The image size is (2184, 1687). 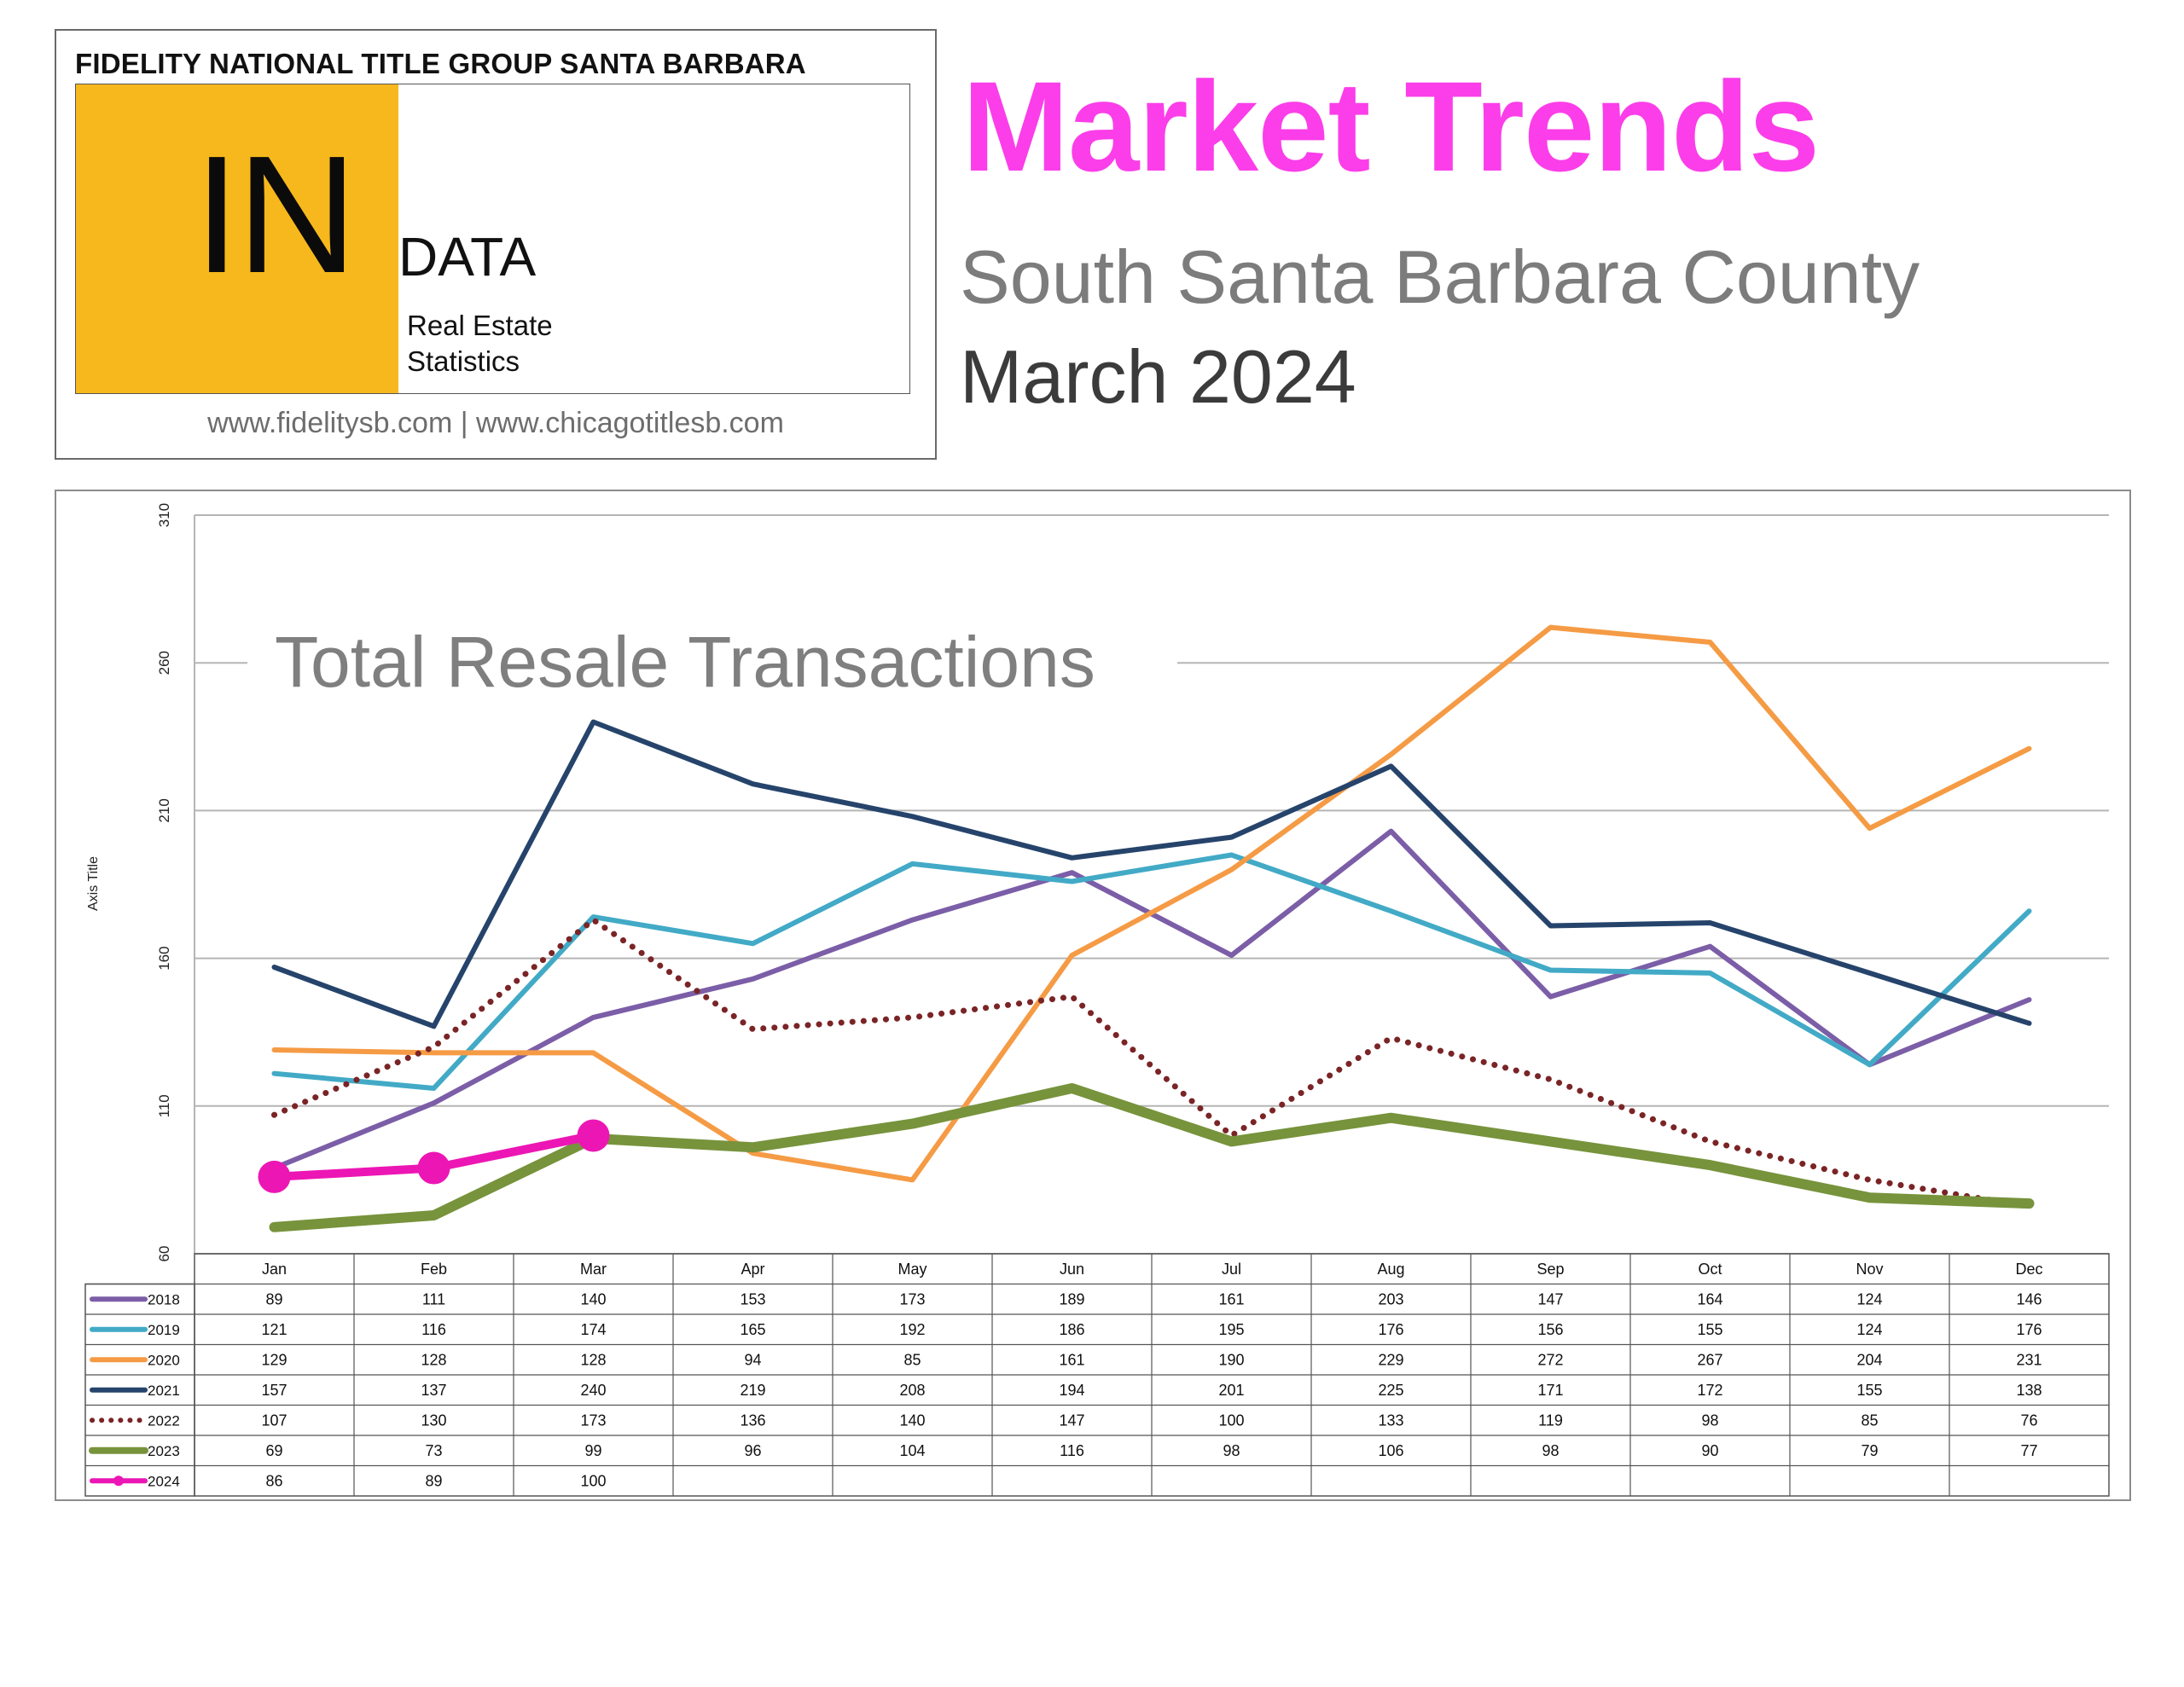 I want to click on data-label: 229, so click(x=1390, y=1359).